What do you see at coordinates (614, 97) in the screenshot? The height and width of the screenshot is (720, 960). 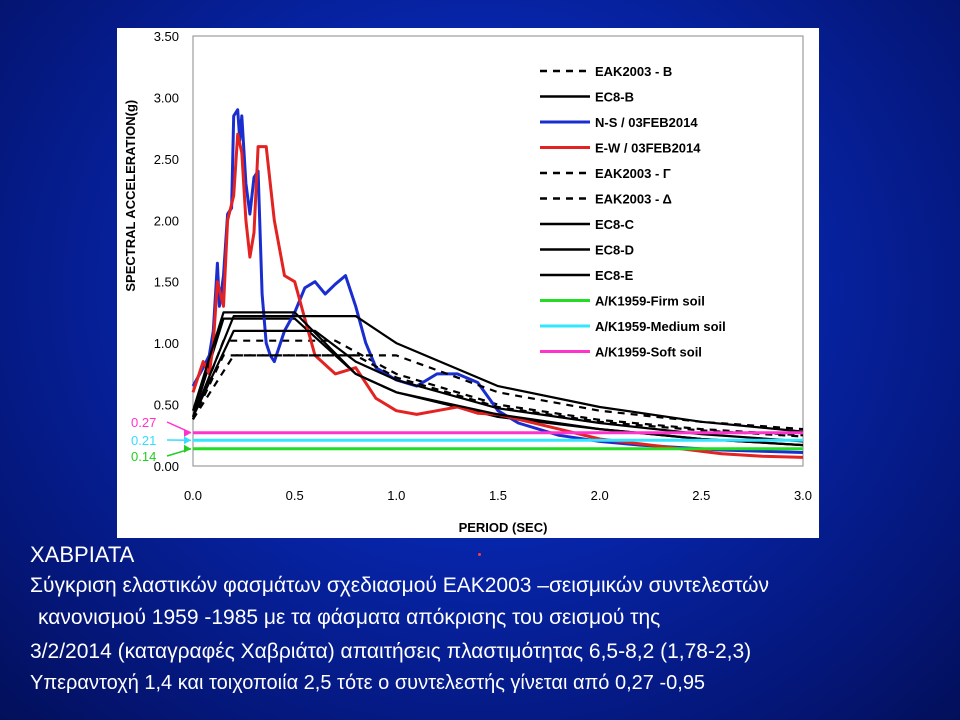 I see `legend-label: EC8-B` at bounding box center [614, 97].